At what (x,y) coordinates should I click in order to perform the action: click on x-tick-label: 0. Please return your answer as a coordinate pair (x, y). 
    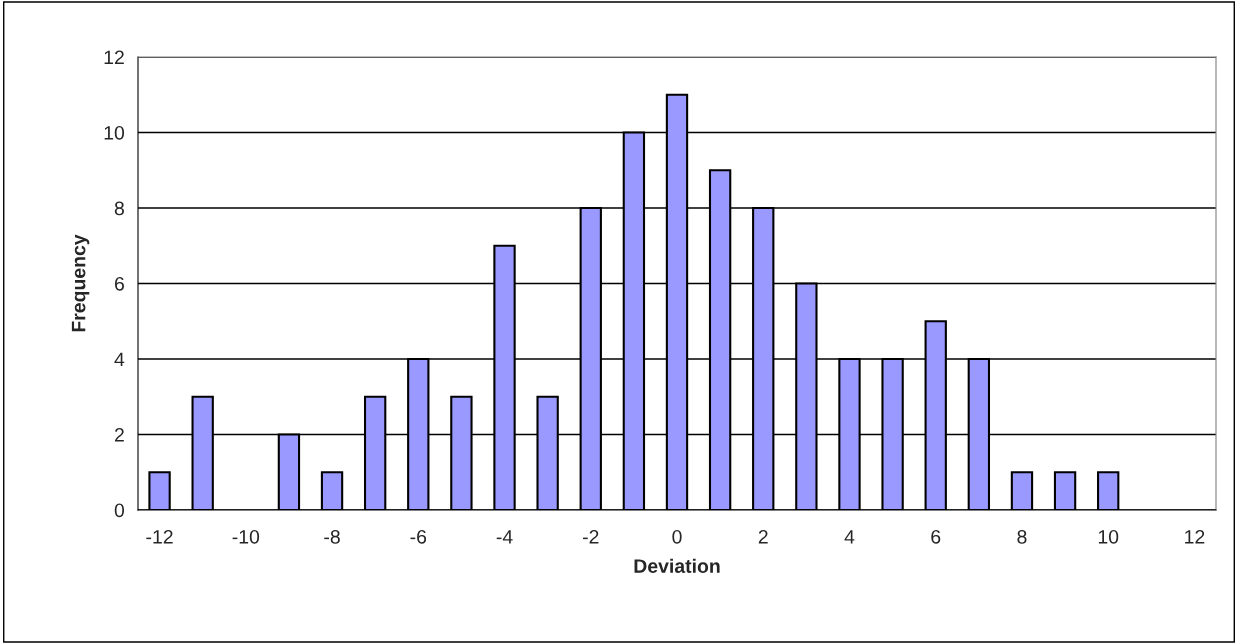
    Looking at the image, I should click on (677, 536).